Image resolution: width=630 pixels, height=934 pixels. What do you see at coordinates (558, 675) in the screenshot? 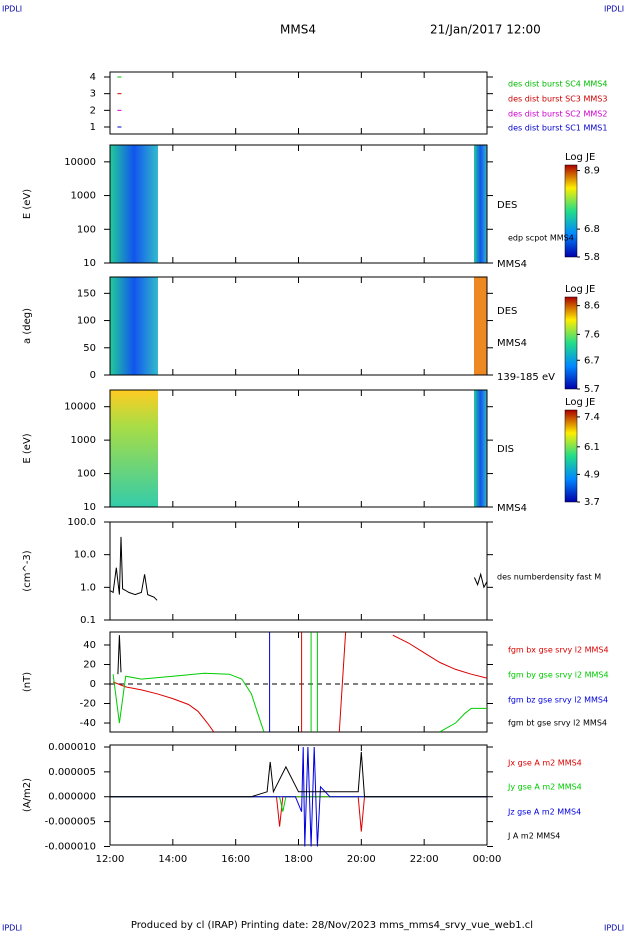
I see `legend-entry: fgm by gse srvy l2 MMS4` at bounding box center [558, 675].